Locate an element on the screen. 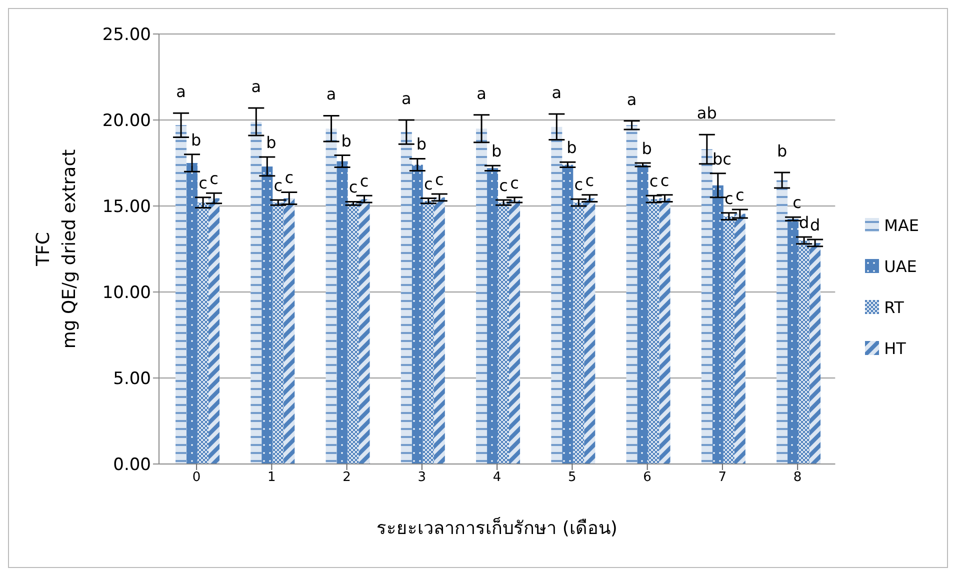  x-tick-label: 1 is located at coordinates (272, 478).